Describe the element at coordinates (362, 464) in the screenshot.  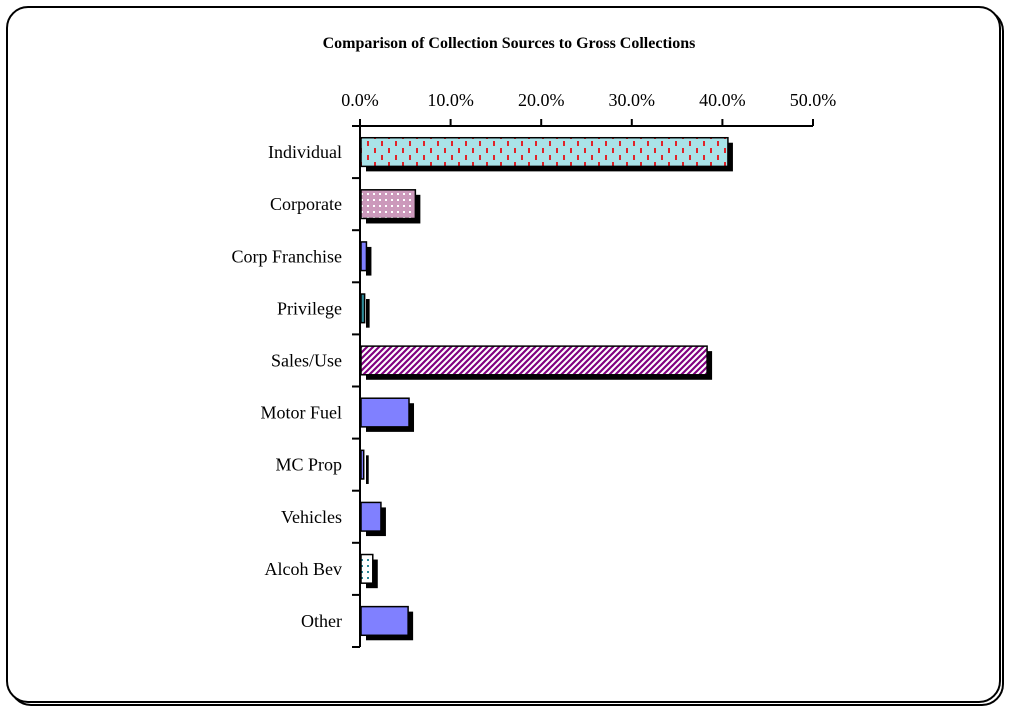
I see `bar-mc-prop` at that location.